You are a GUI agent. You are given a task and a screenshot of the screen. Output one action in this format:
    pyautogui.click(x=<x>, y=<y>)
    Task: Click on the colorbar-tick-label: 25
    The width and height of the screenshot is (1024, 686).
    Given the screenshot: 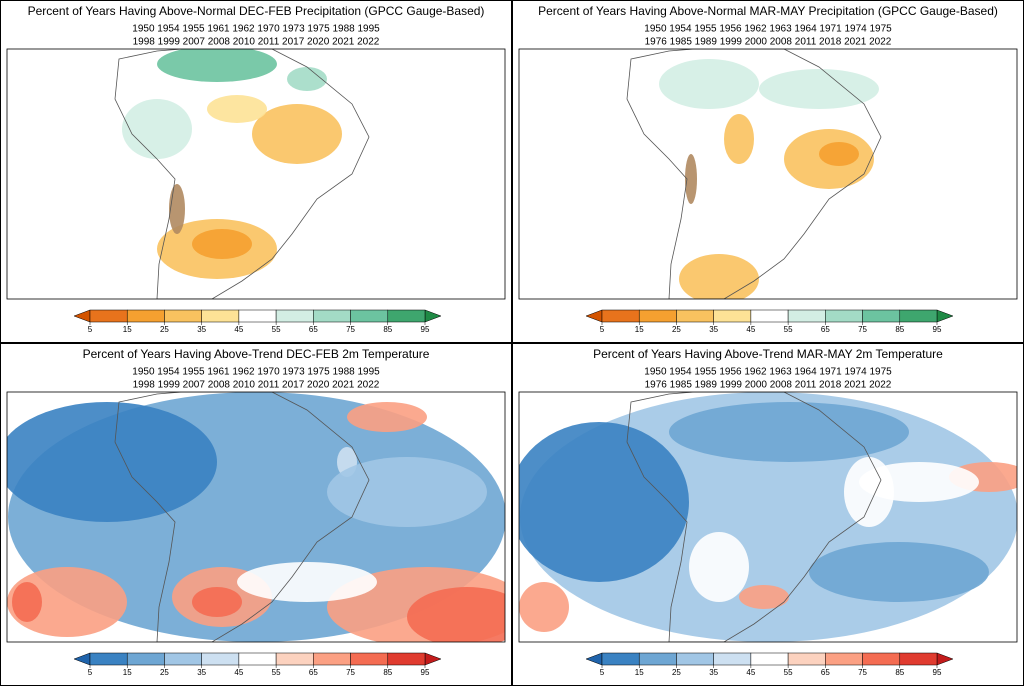 What is the action you would take?
    pyautogui.click(x=164, y=672)
    